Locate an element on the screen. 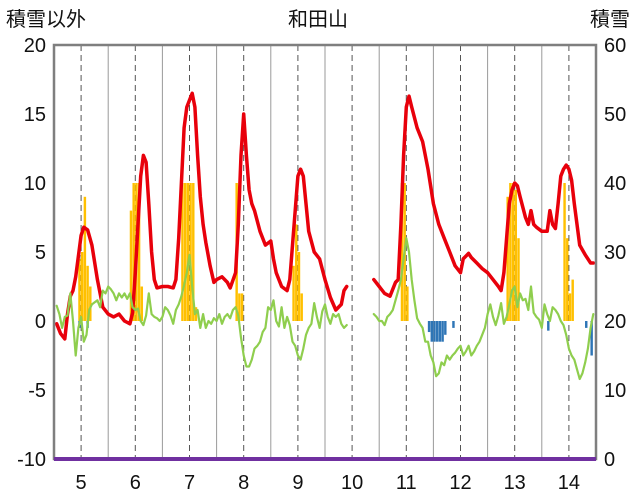 Image resolution: width=636 pixels, height=501 pixels. right-tick-label: 50 is located at coordinates (615, 115).